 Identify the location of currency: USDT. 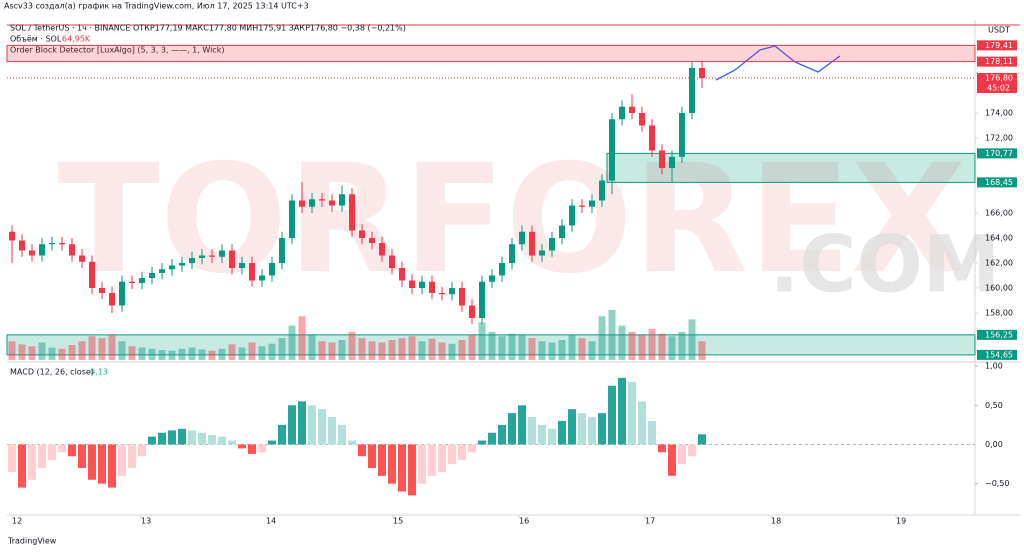
(999, 30).